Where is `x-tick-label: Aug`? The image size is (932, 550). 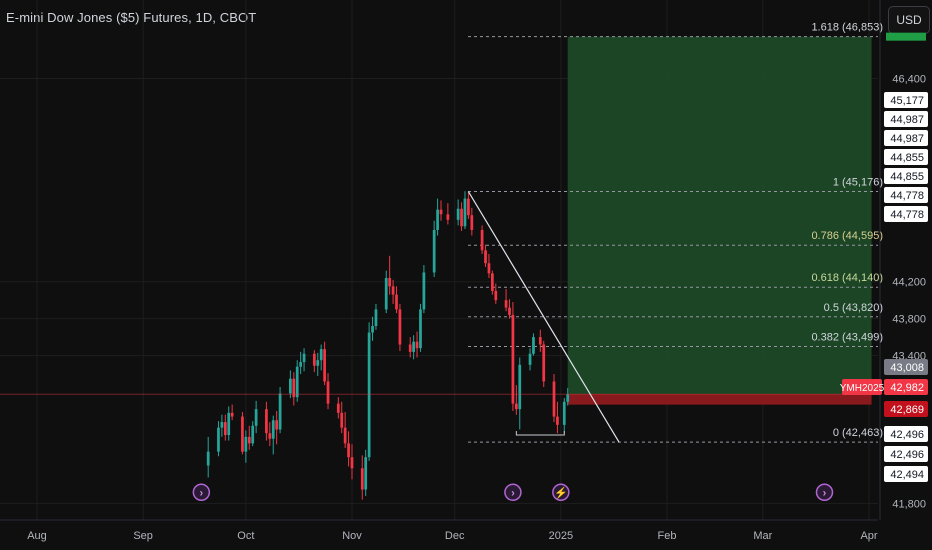
x-tick-label: Aug is located at coordinates (37, 536).